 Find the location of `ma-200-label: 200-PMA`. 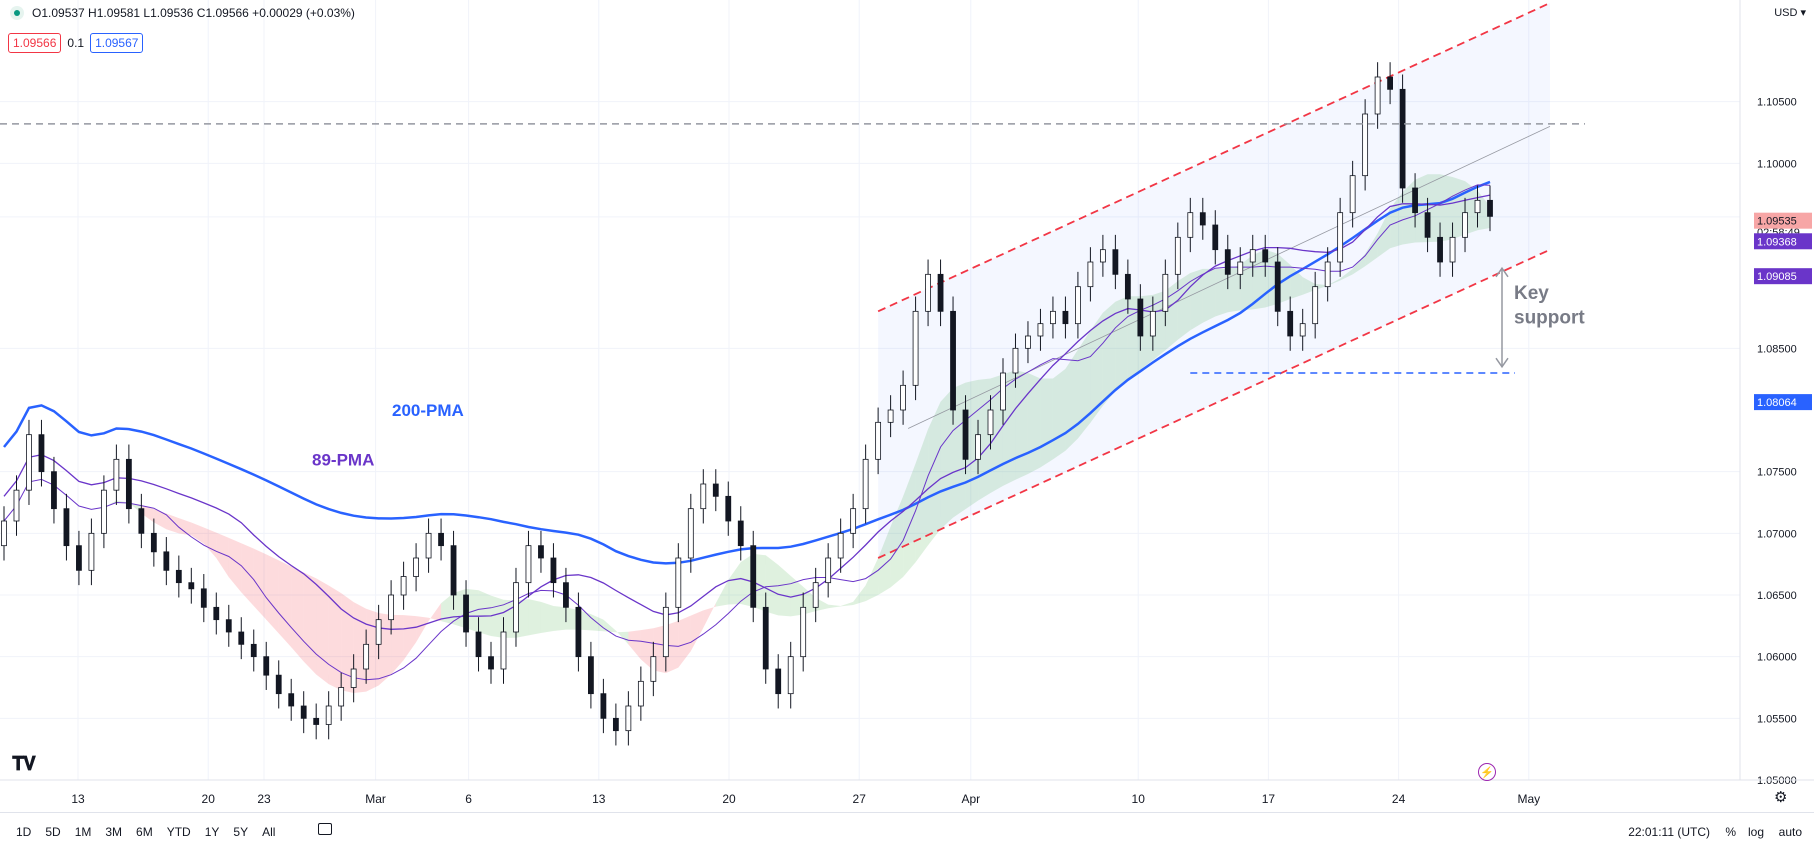

ma-200-label: 200-PMA is located at coordinates (428, 410).